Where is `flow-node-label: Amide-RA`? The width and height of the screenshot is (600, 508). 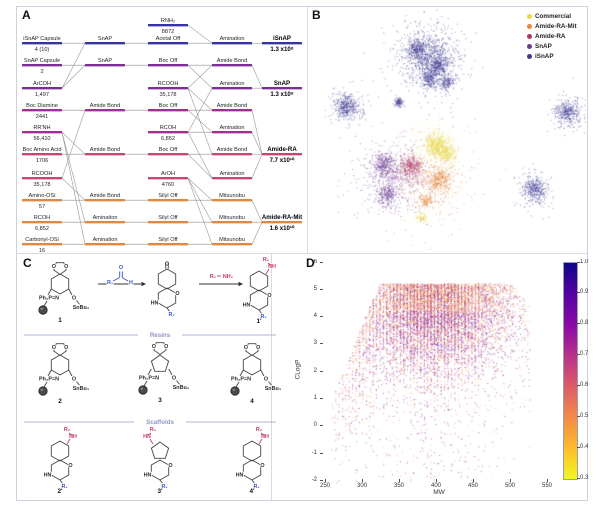
flow-node-label: Amide-RA is located at coordinates (282, 149).